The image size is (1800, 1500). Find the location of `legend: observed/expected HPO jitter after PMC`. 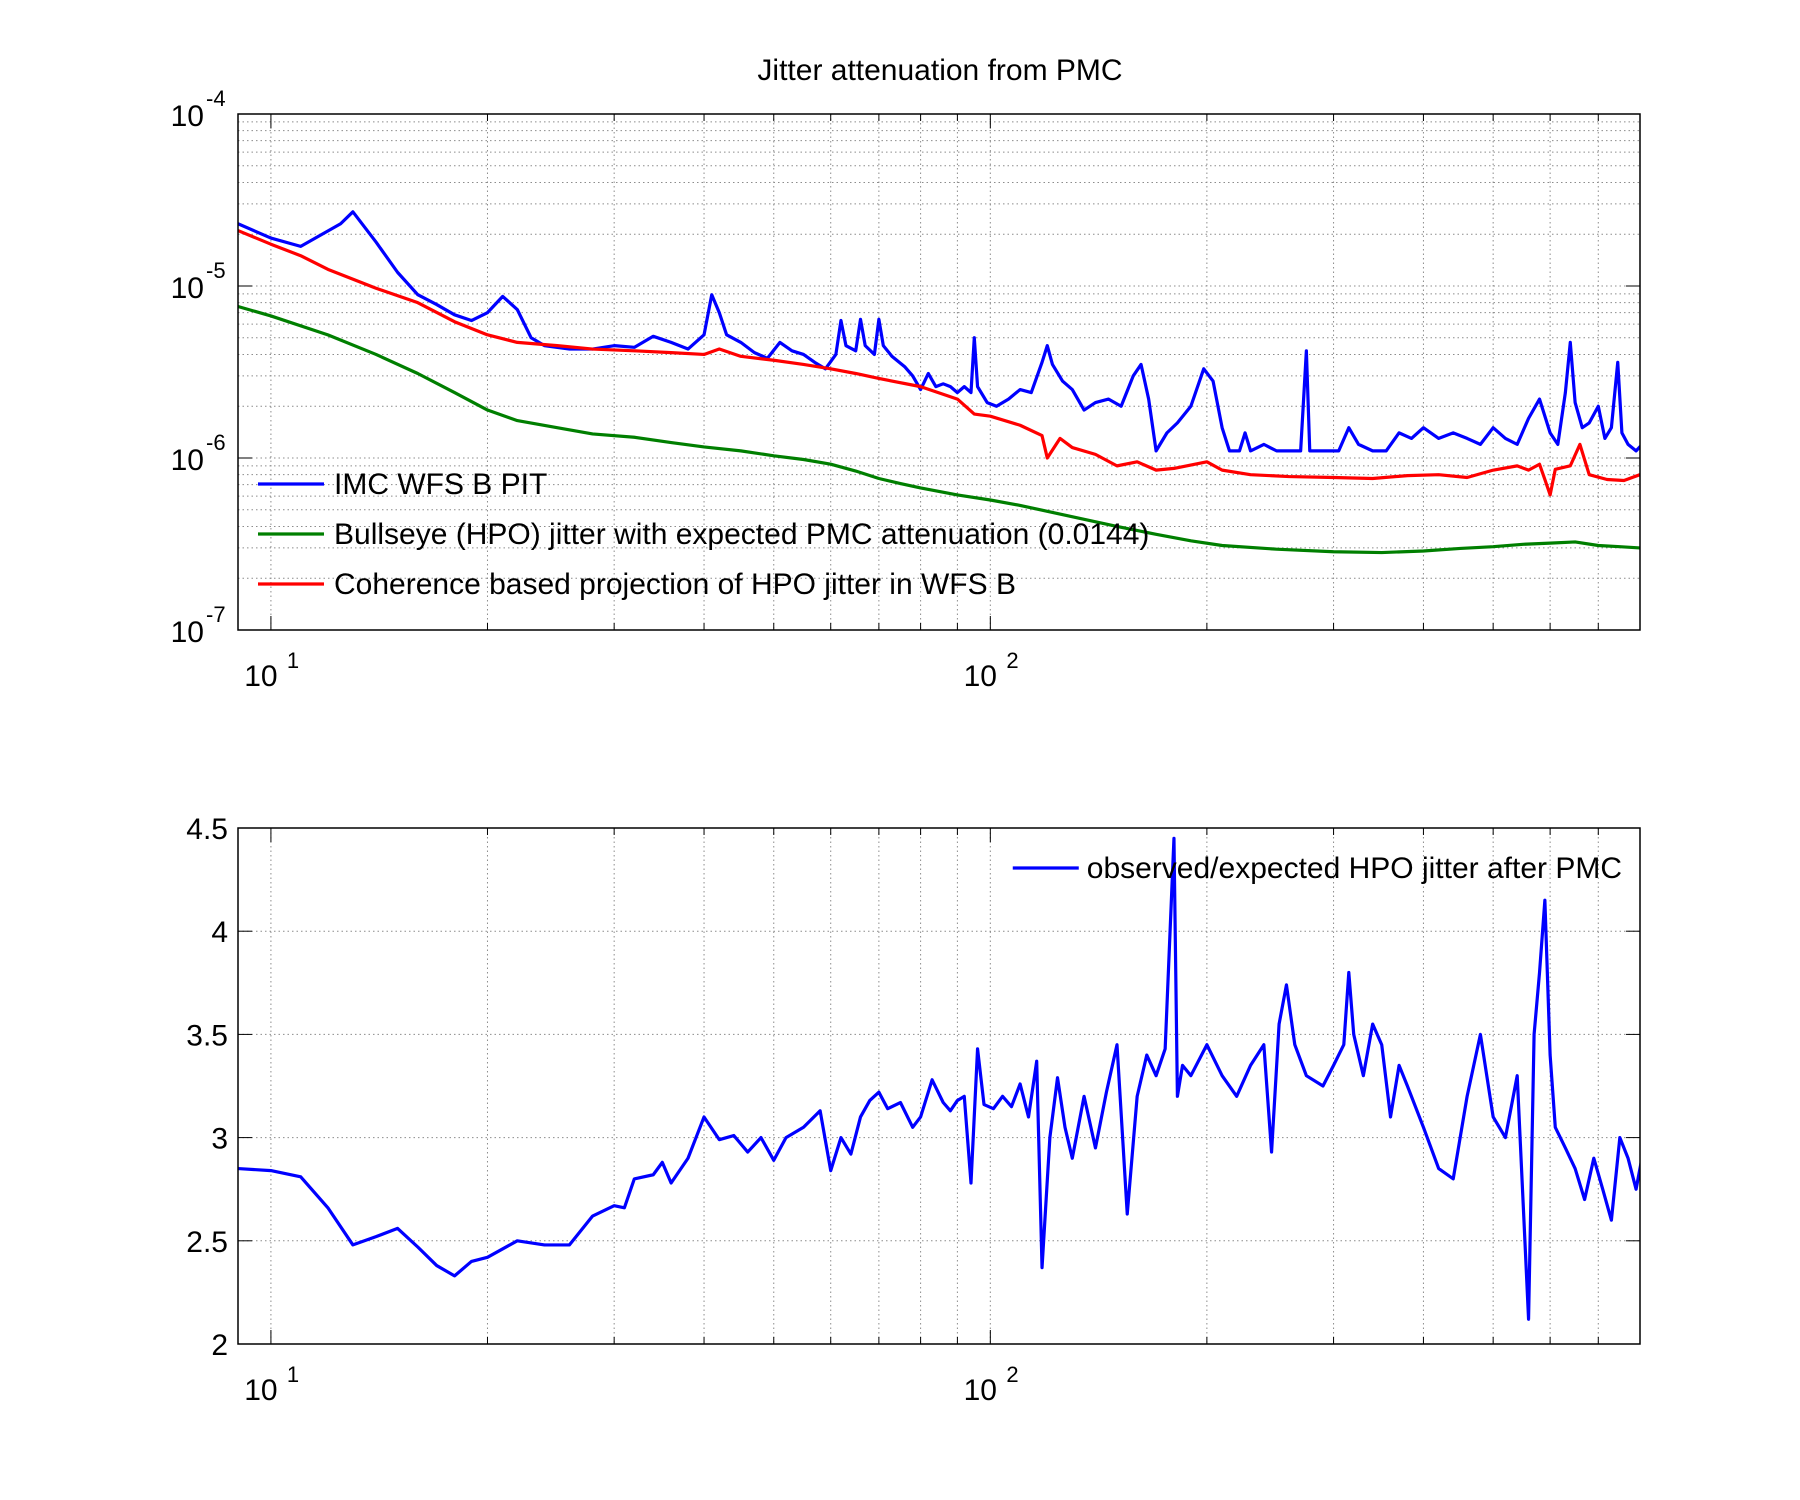

legend: observed/expected HPO jitter after PMC is located at coordinates (1317, 868).